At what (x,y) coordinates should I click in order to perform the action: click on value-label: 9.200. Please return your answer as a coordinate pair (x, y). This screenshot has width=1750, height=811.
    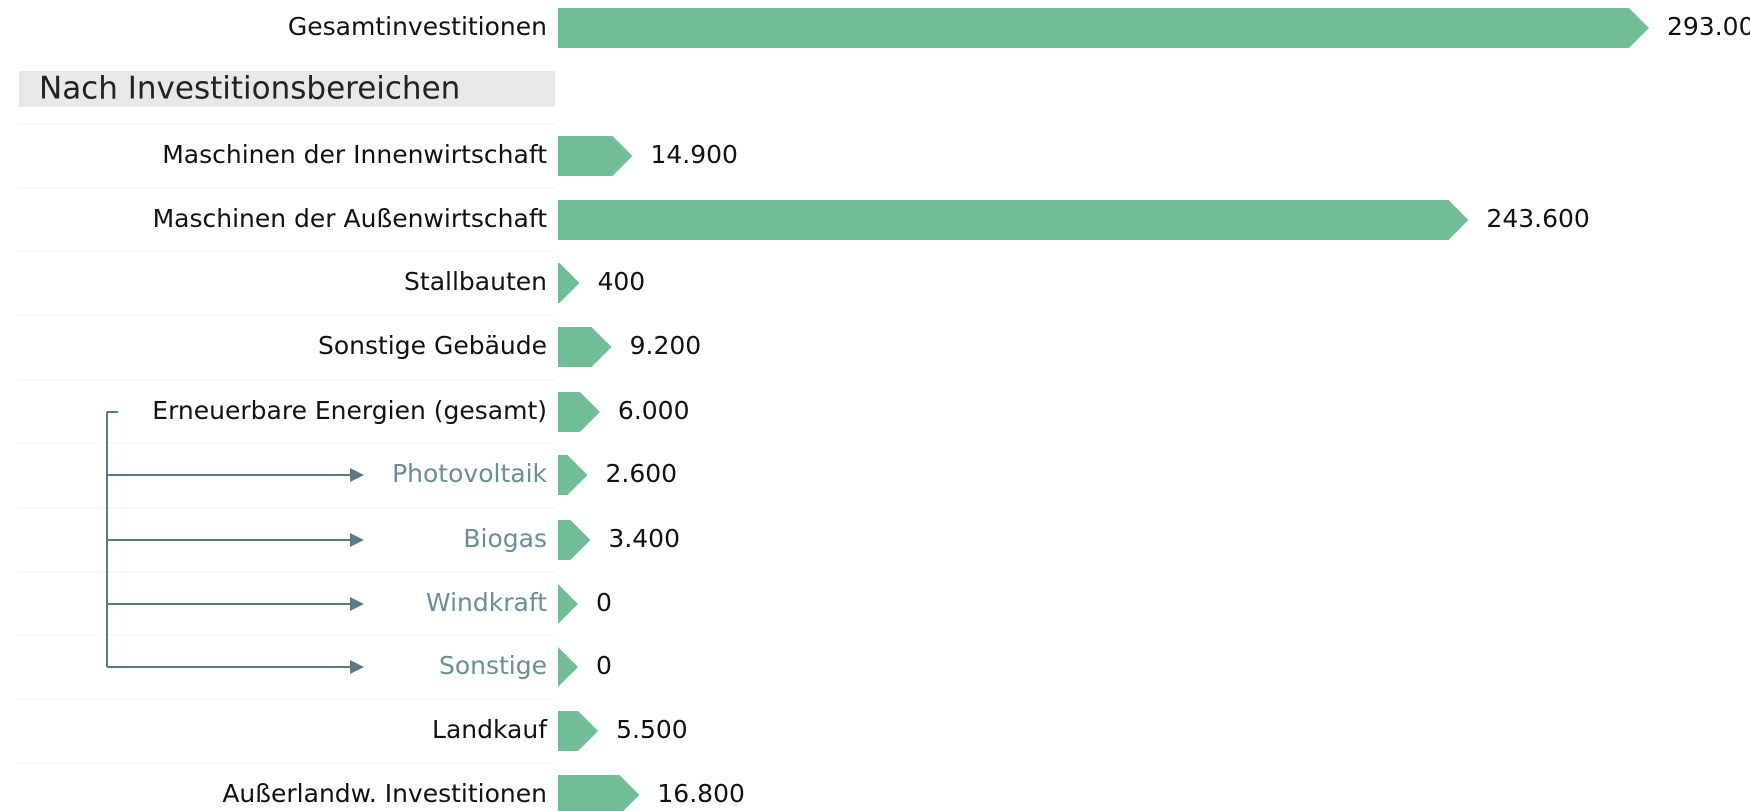
    Looking at the image, I should click on (666, 345).